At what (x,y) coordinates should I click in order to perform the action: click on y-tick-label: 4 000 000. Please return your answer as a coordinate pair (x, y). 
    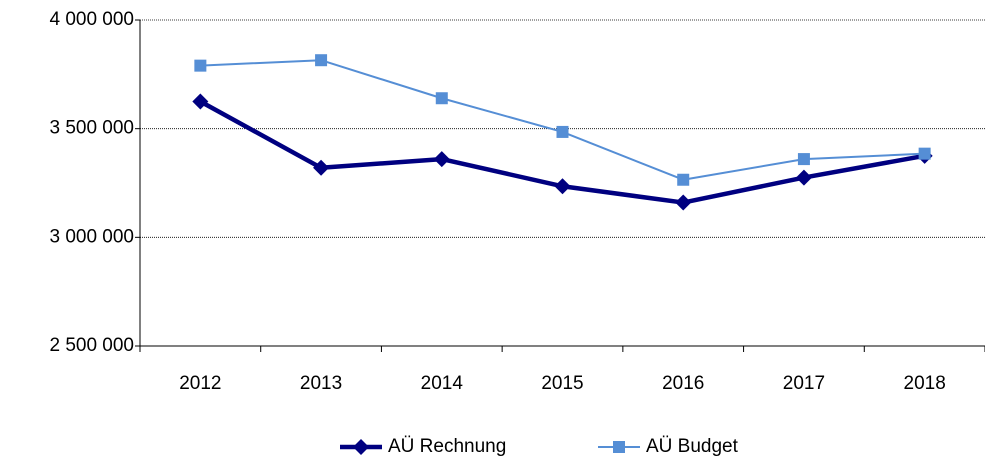
    Looking at the image, I should click on (91, 19).